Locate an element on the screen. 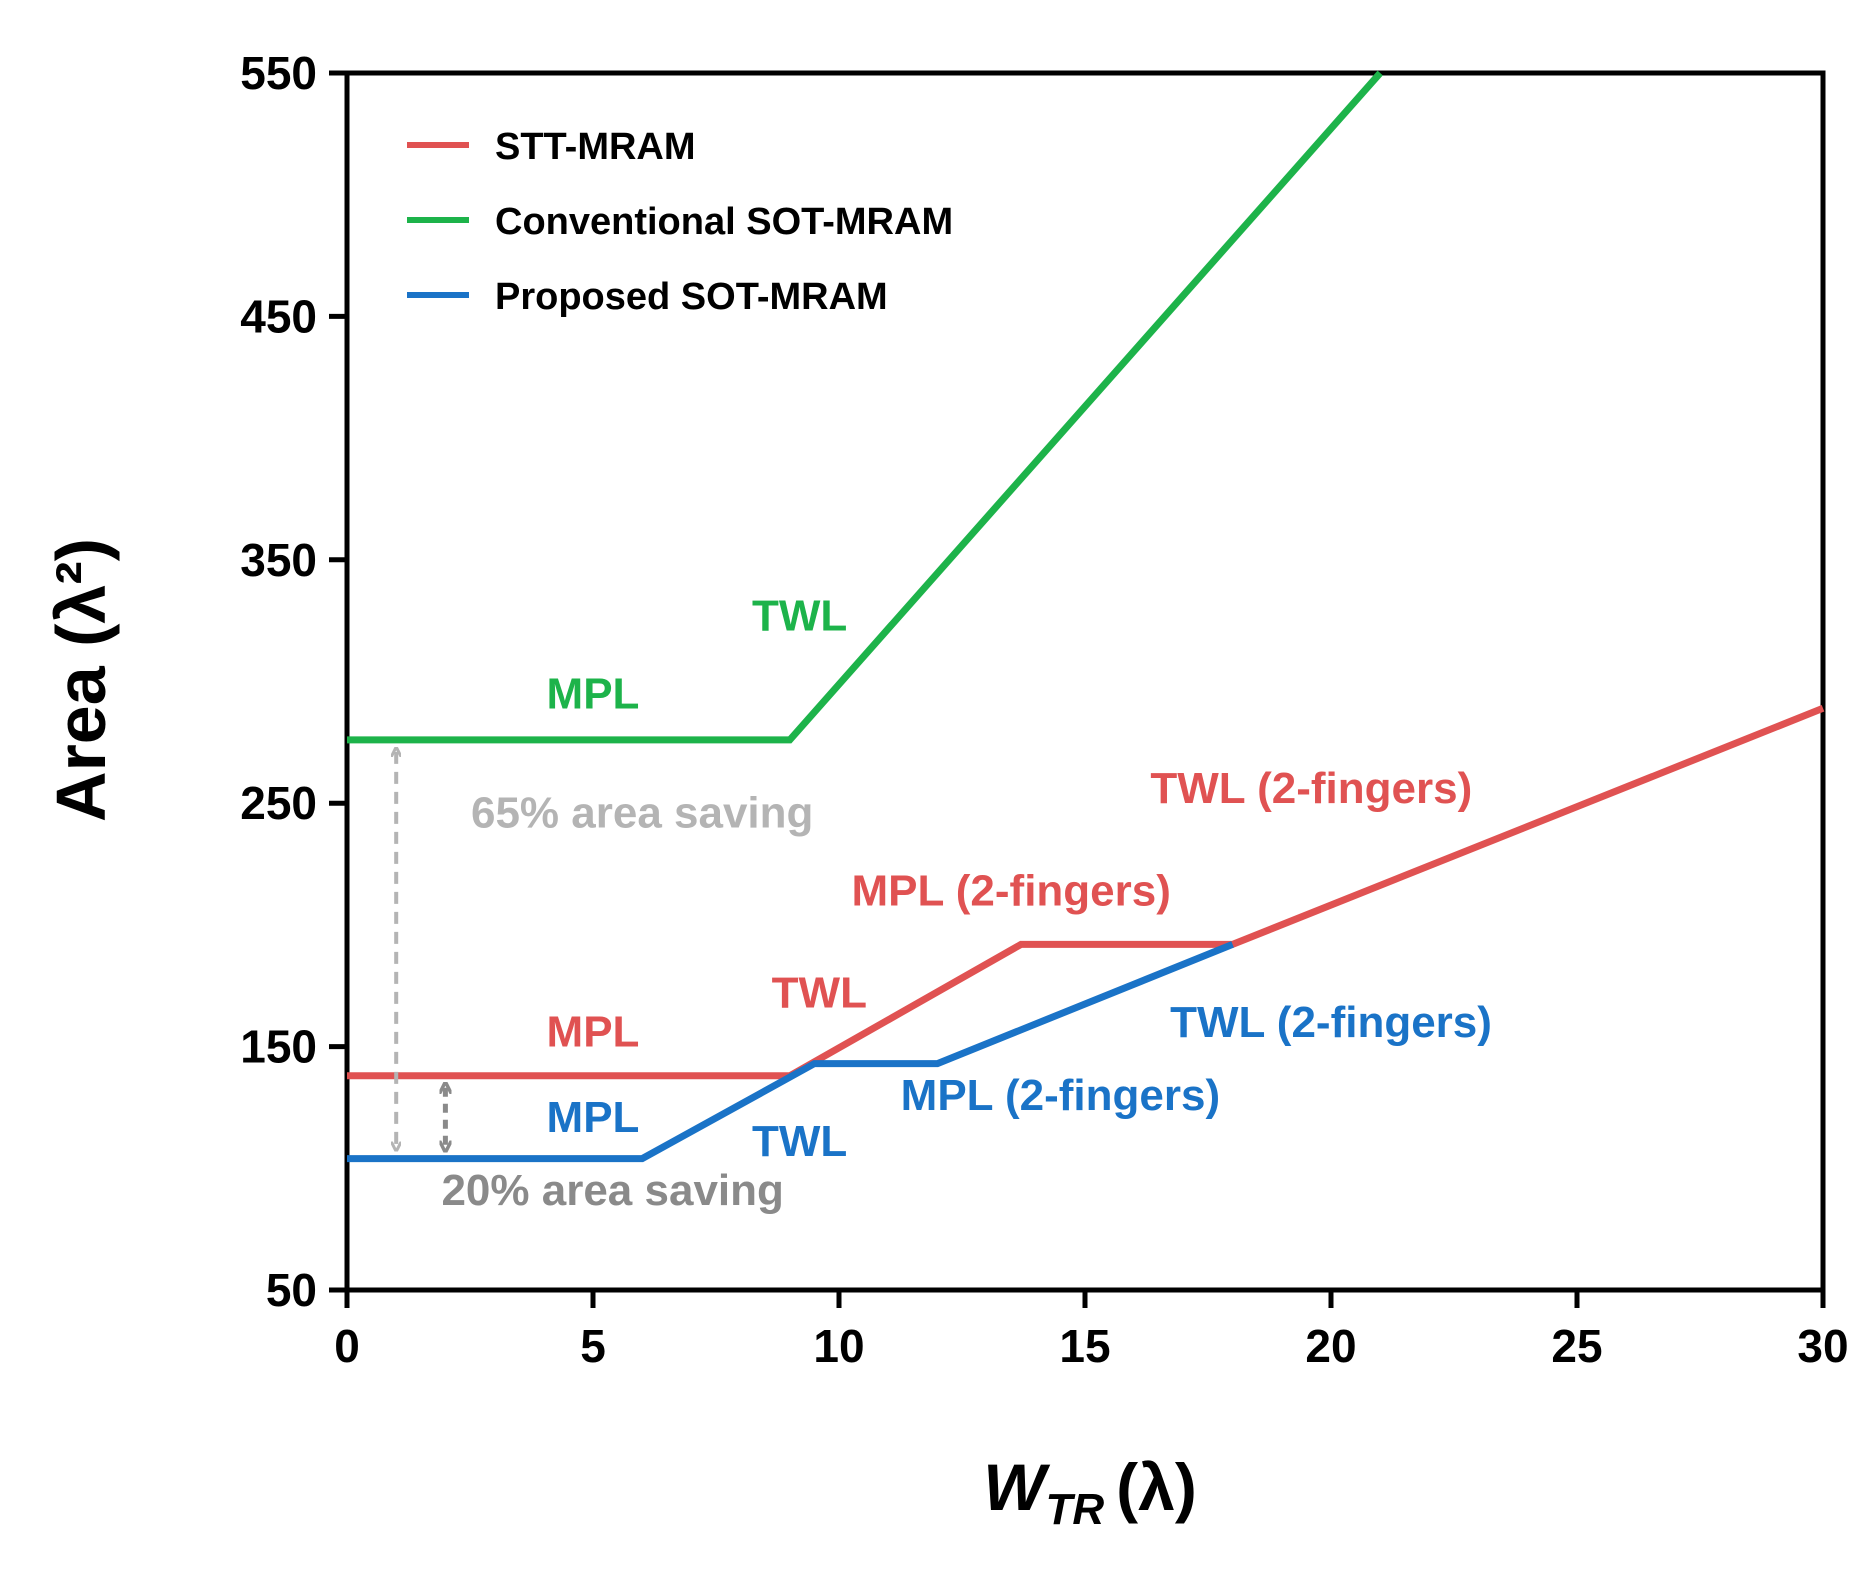 This screenshot has width=1870, height=1571. x-axis-title: WTR (λ) is located at coordinates (1090, 1492).